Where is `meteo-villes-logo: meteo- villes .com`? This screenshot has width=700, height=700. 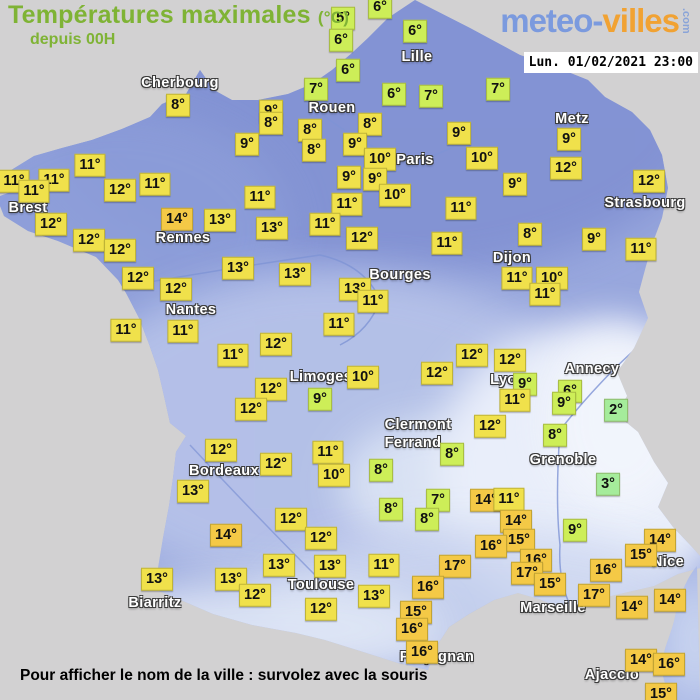
meteo-villes-logo: meteo- villes .com is located at coordinates (596, 21).